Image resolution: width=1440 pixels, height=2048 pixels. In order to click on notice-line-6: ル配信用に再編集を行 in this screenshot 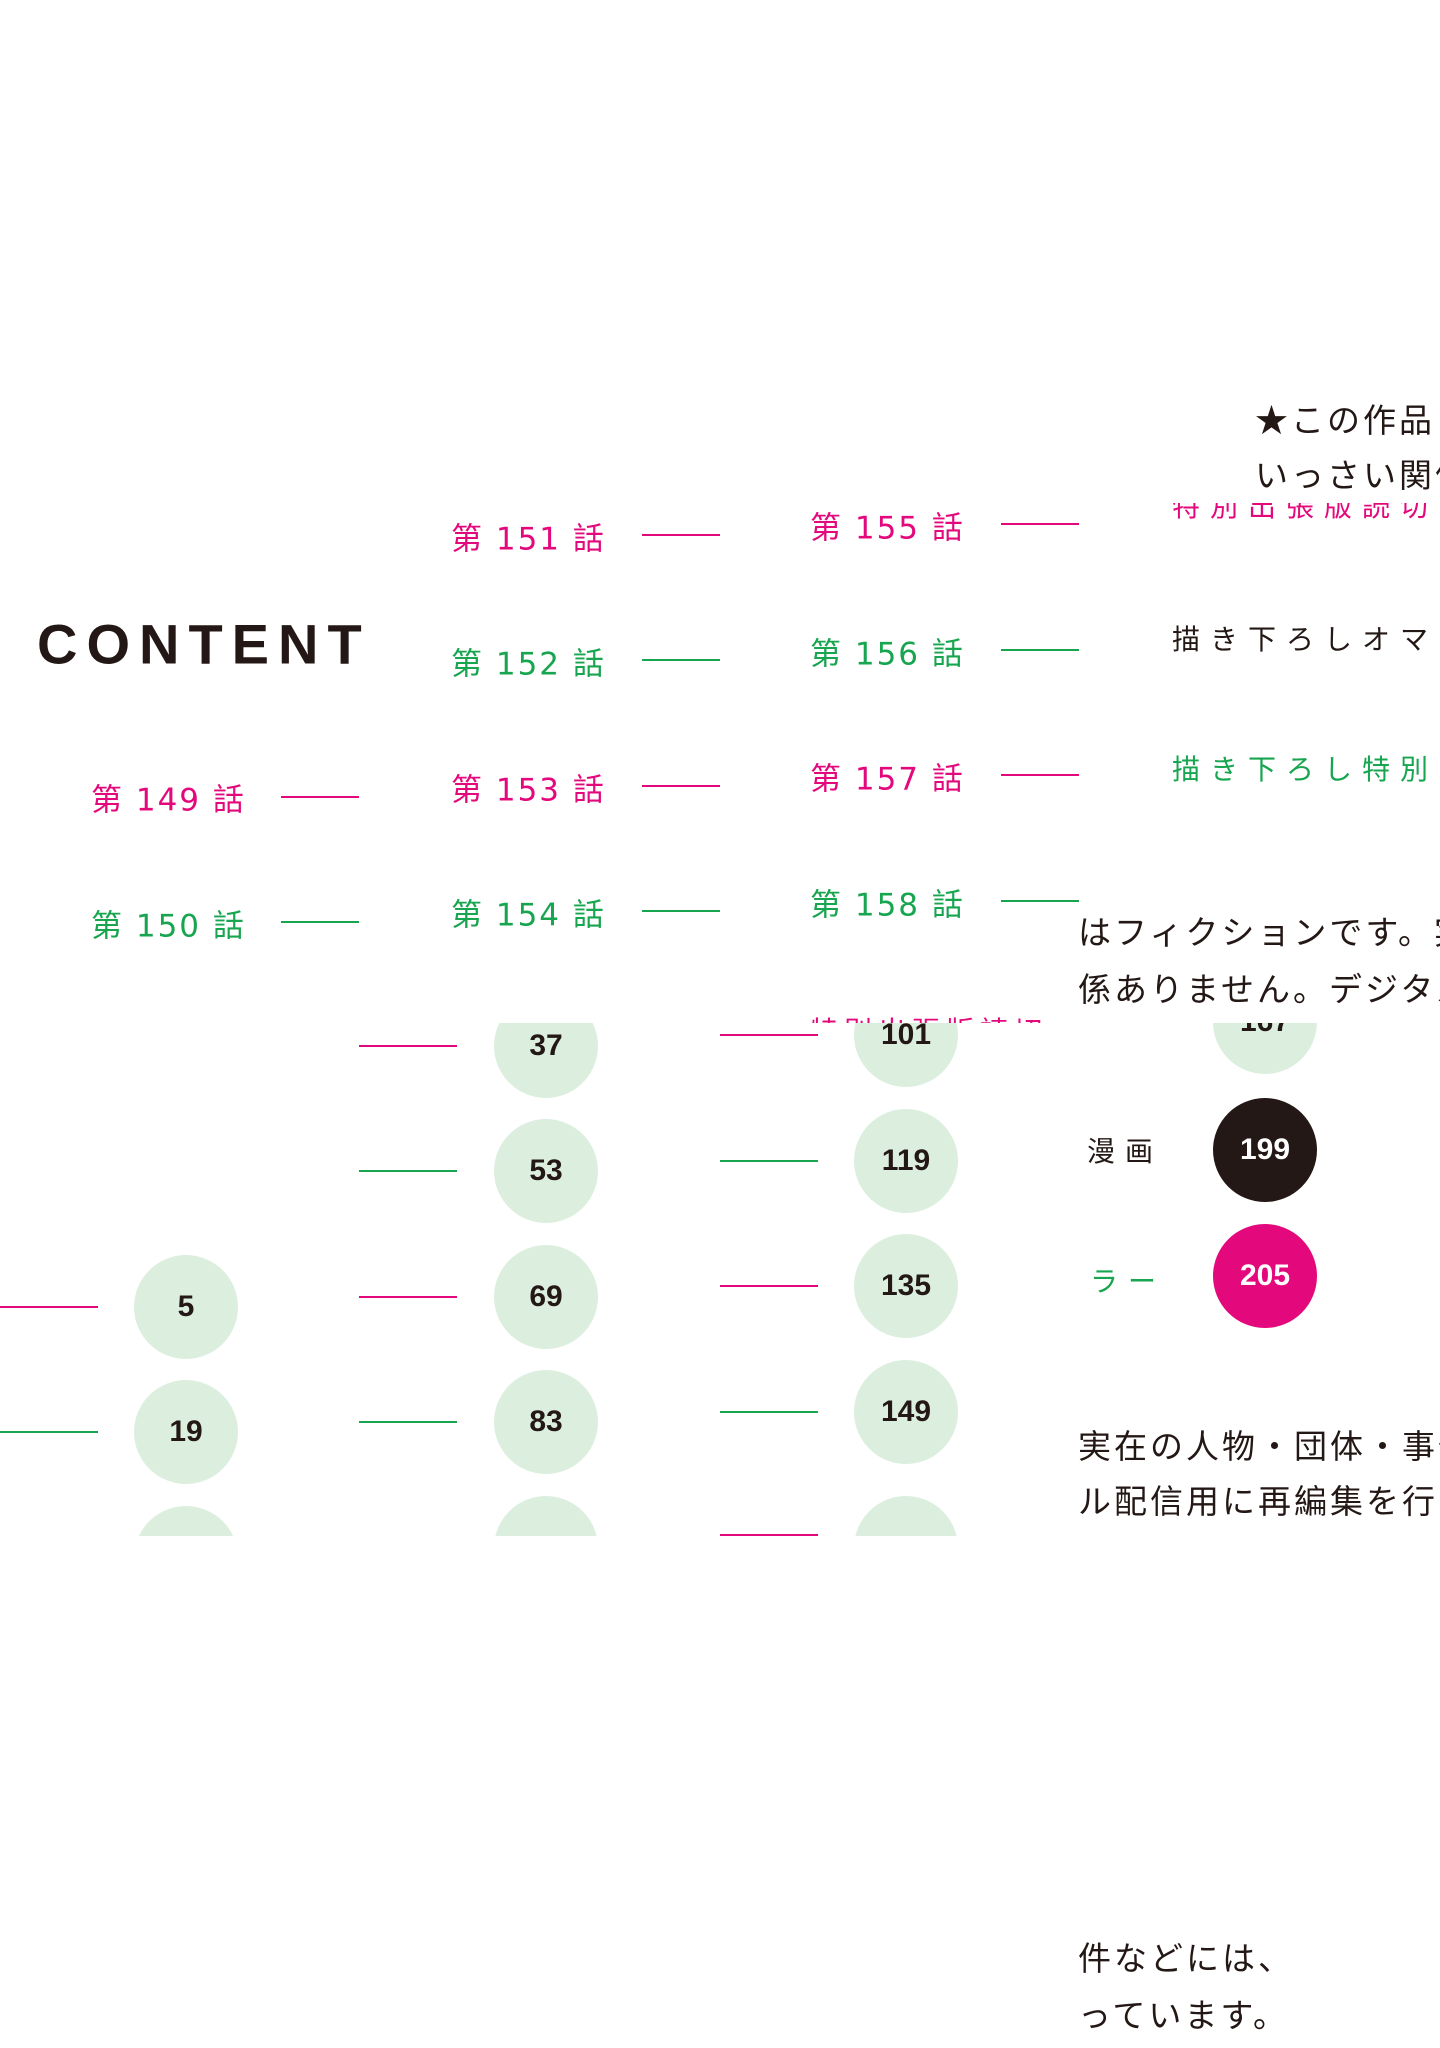, I will do `click(1258, 1501)`.